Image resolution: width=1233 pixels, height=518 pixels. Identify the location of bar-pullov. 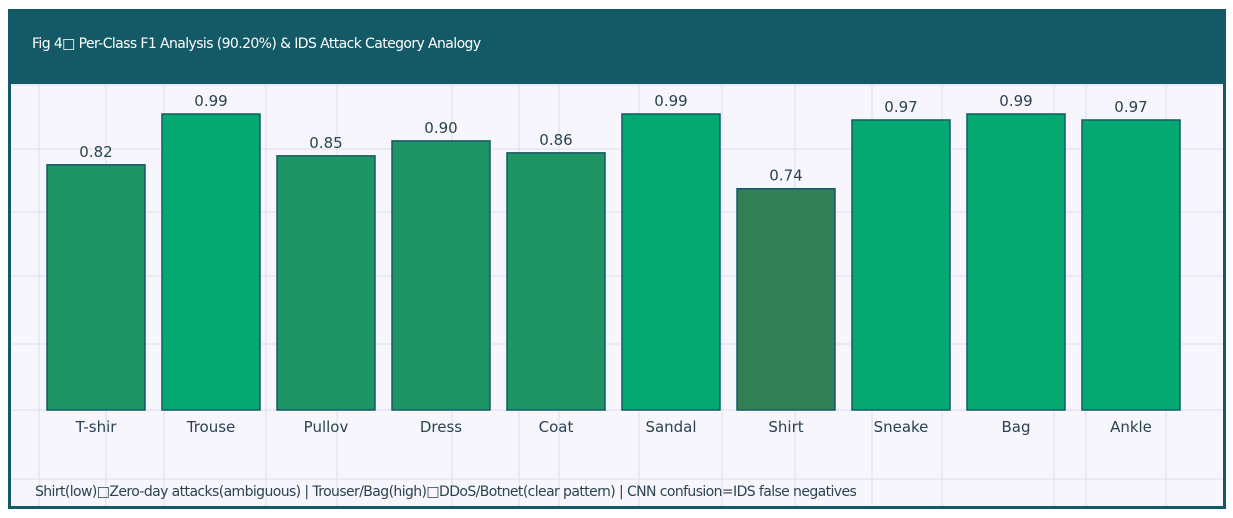
(326, 283).